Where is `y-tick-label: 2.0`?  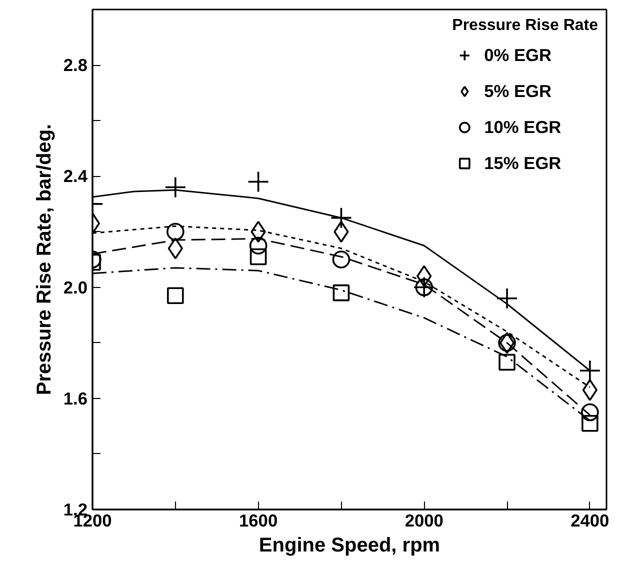 y-tick-label: 2.0 is located at coordinates (75, 287).